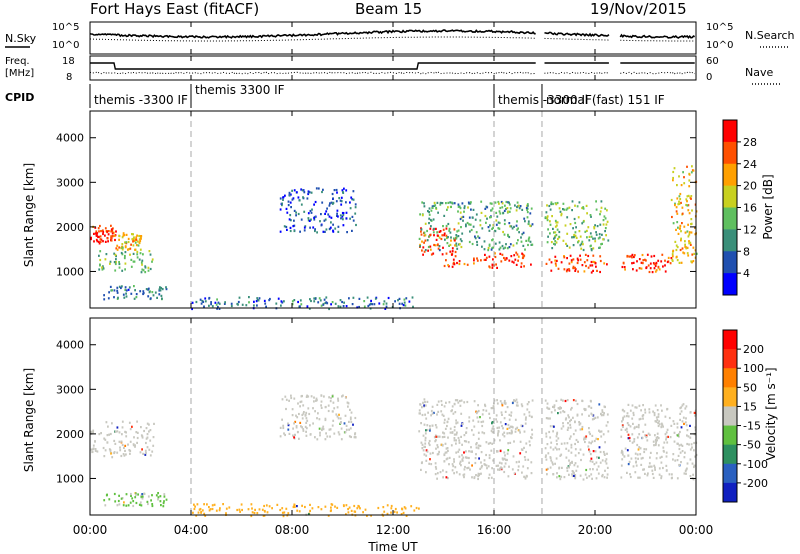 The width and height of the screenshot is (800, 554). What do you see at coordinates (191, 530) in the screenshot?
I see `x-tick-label: 04:00` at bounding box center [191, 530].